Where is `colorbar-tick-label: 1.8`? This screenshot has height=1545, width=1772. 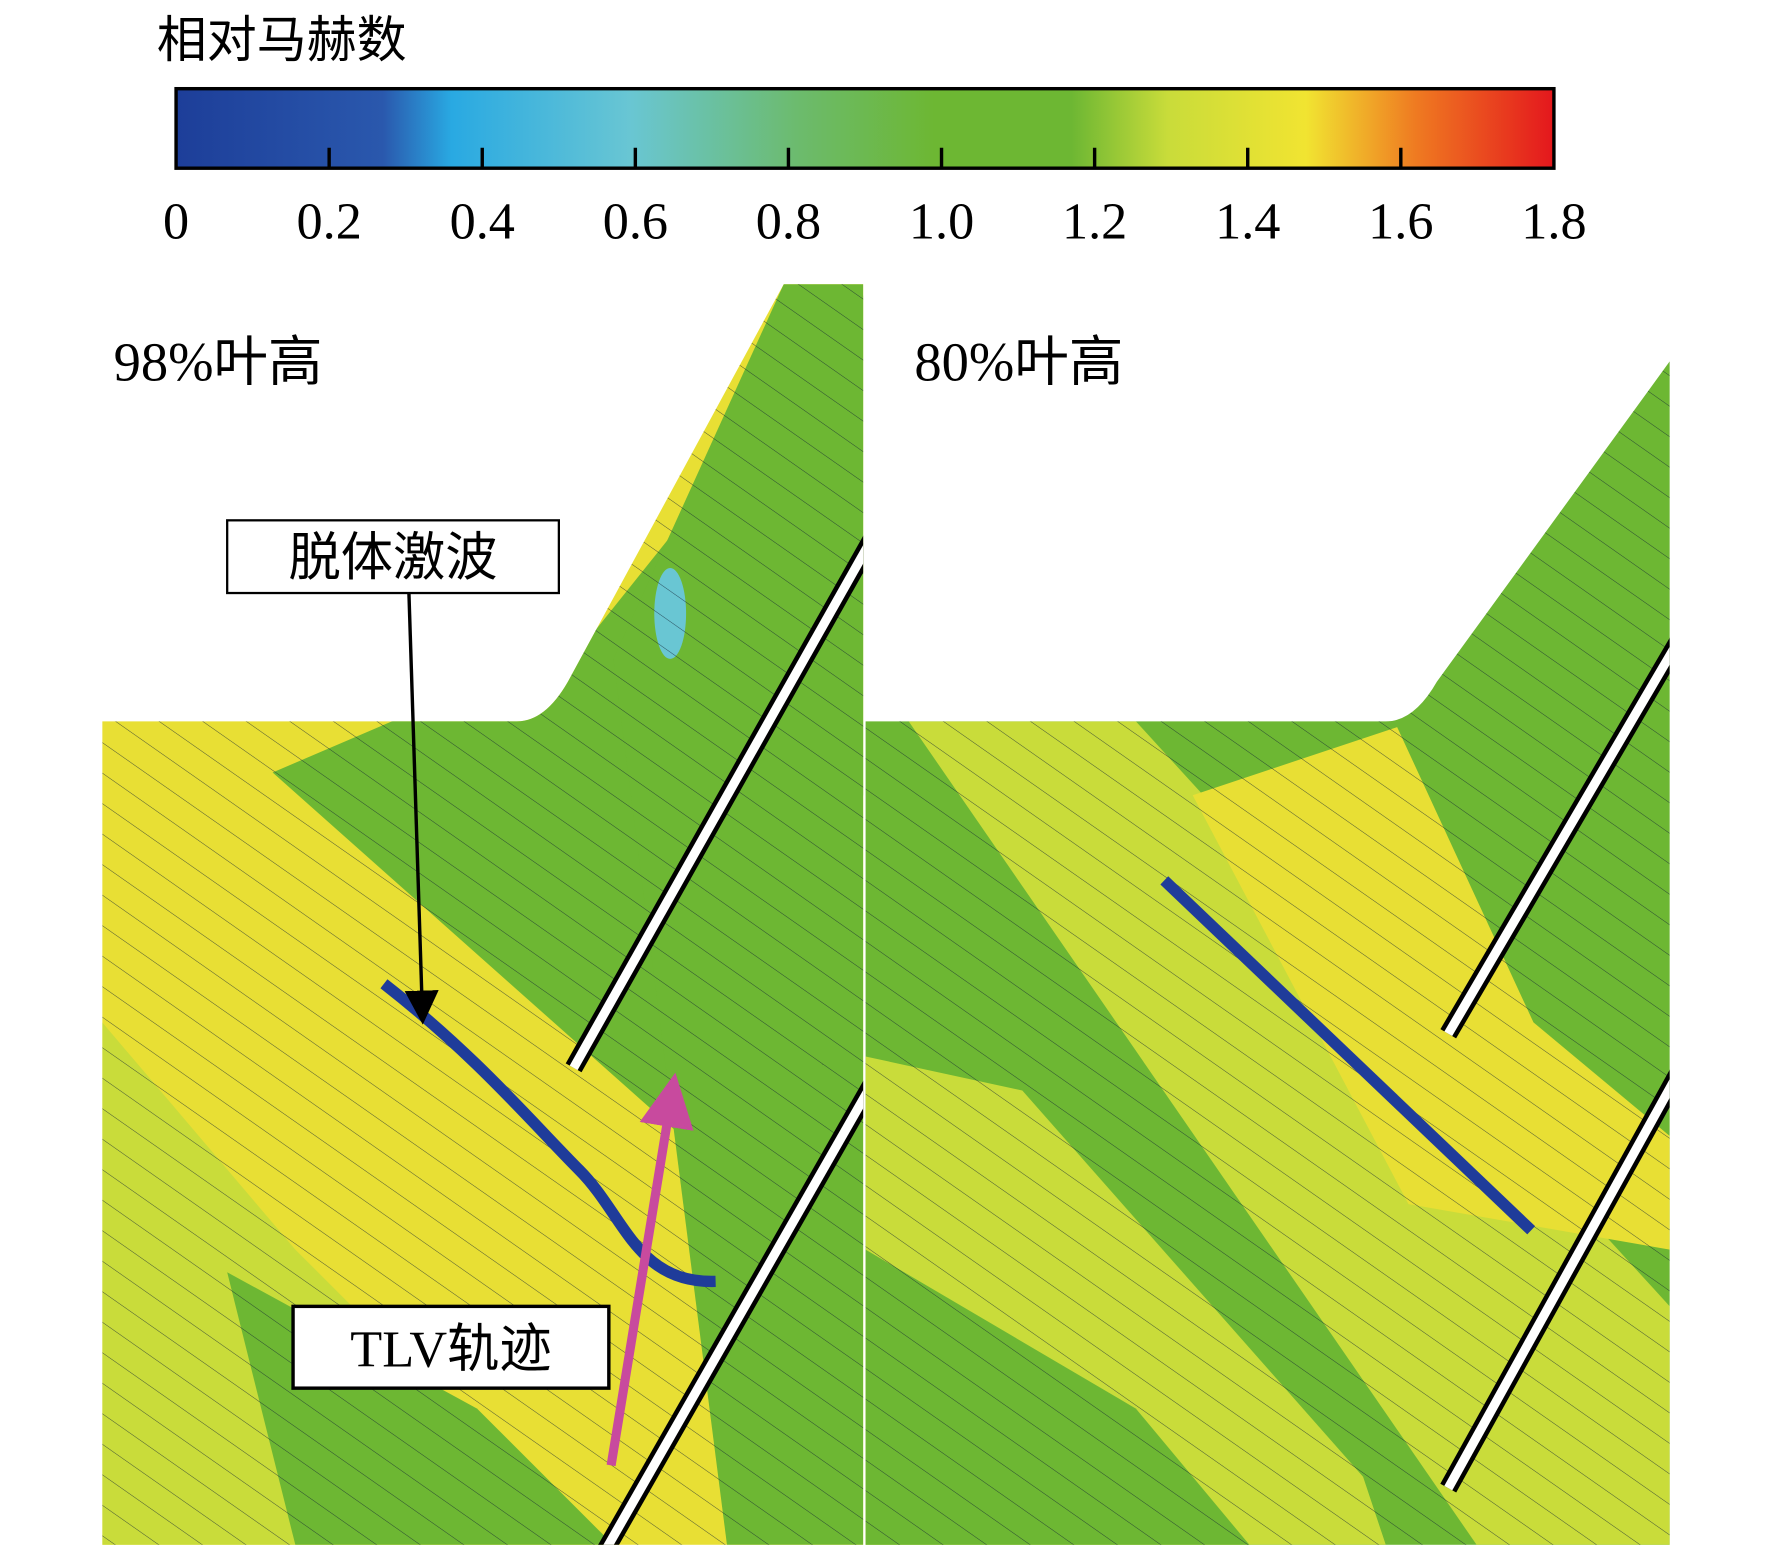 colorbar-tick-label: 1.8 is located at coordinates (1553, 222).